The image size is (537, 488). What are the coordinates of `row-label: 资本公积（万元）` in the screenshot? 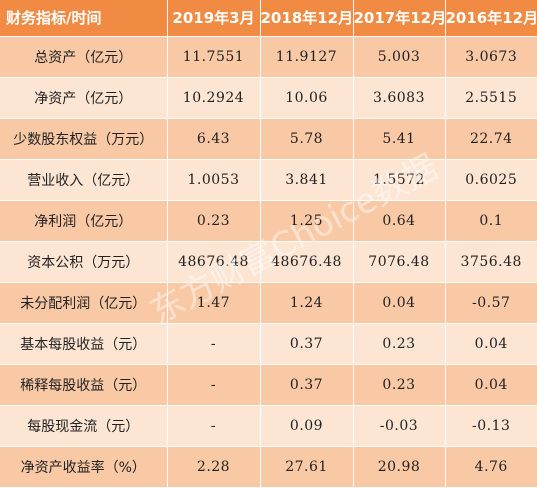 It's located at (84, 262).